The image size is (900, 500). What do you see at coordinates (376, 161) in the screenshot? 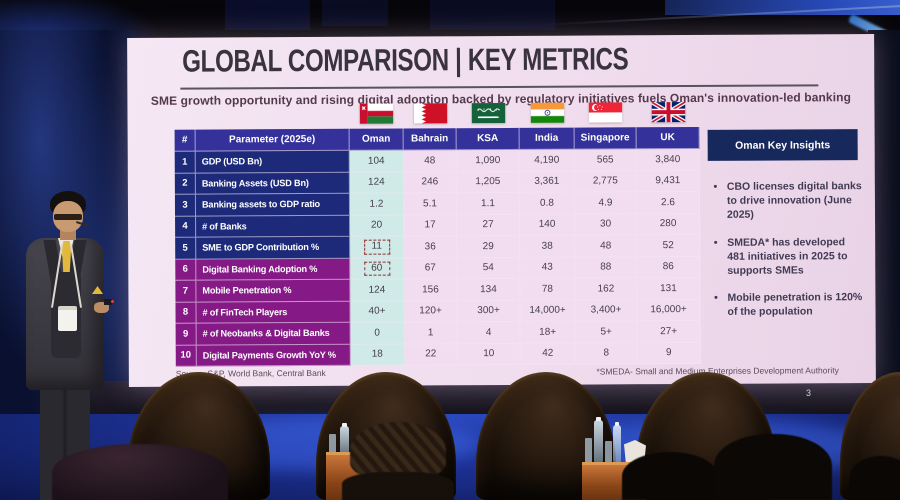
I see `value-cell: 104` at bounding box center [376, 161].